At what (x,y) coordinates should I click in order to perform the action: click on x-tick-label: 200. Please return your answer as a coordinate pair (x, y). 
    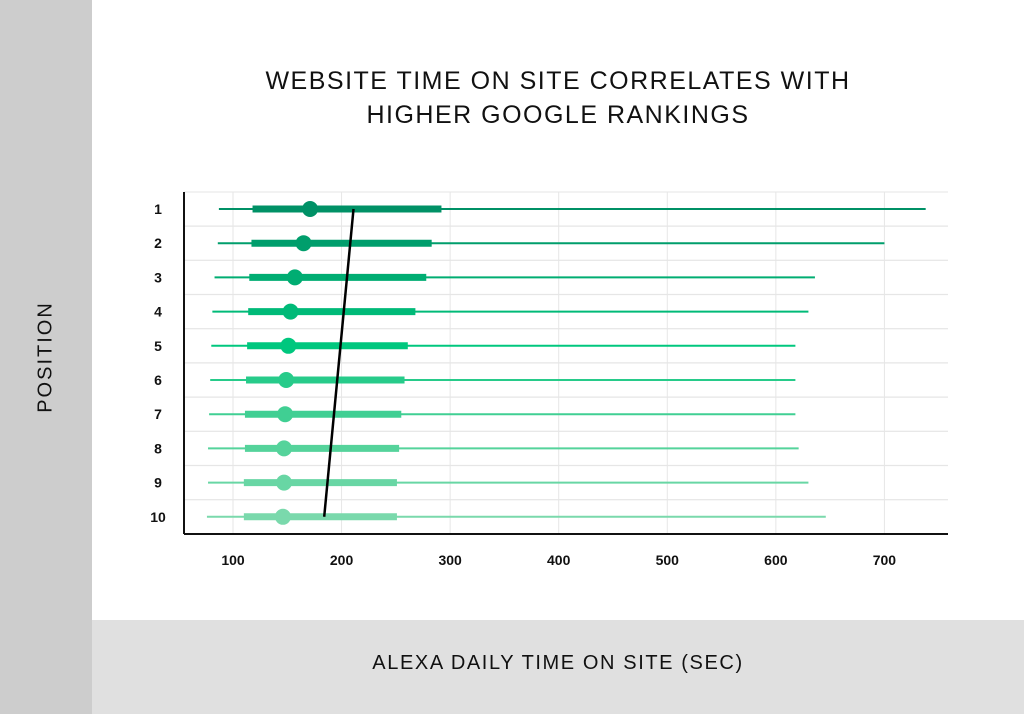
    Looking at the image, I should click on (342, 560).